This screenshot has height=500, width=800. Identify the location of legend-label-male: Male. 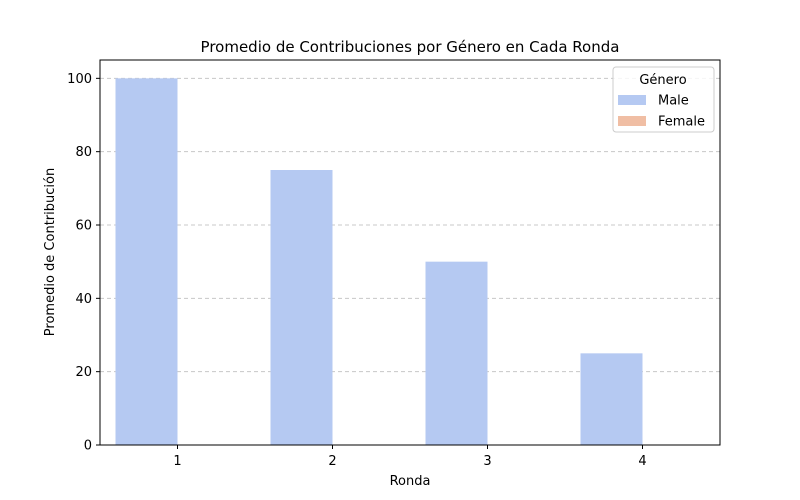
(673, 101).